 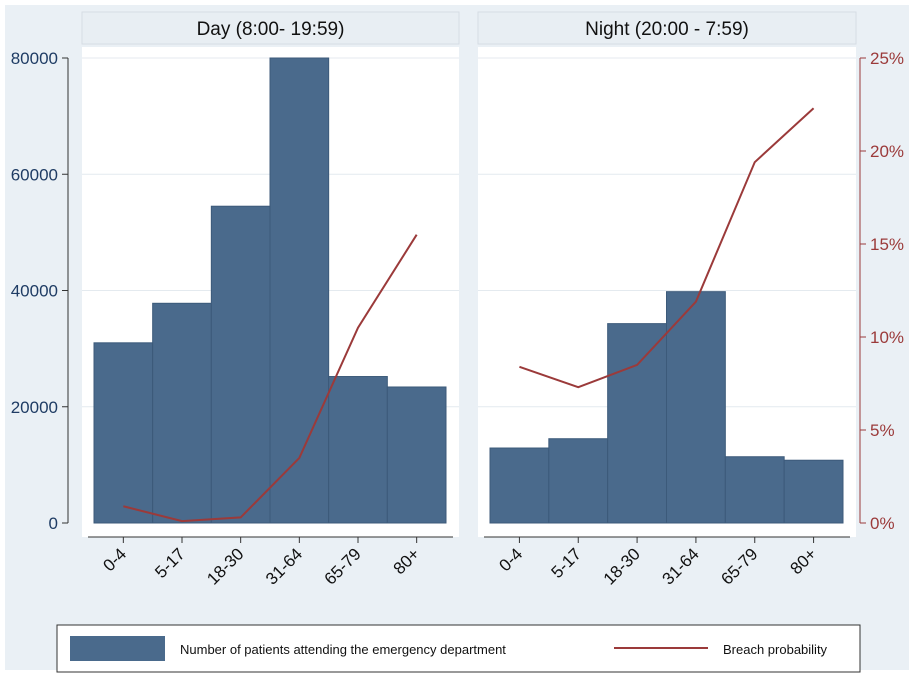 I want to click on left-tick-label: 40000, so click(x=34, y=291).